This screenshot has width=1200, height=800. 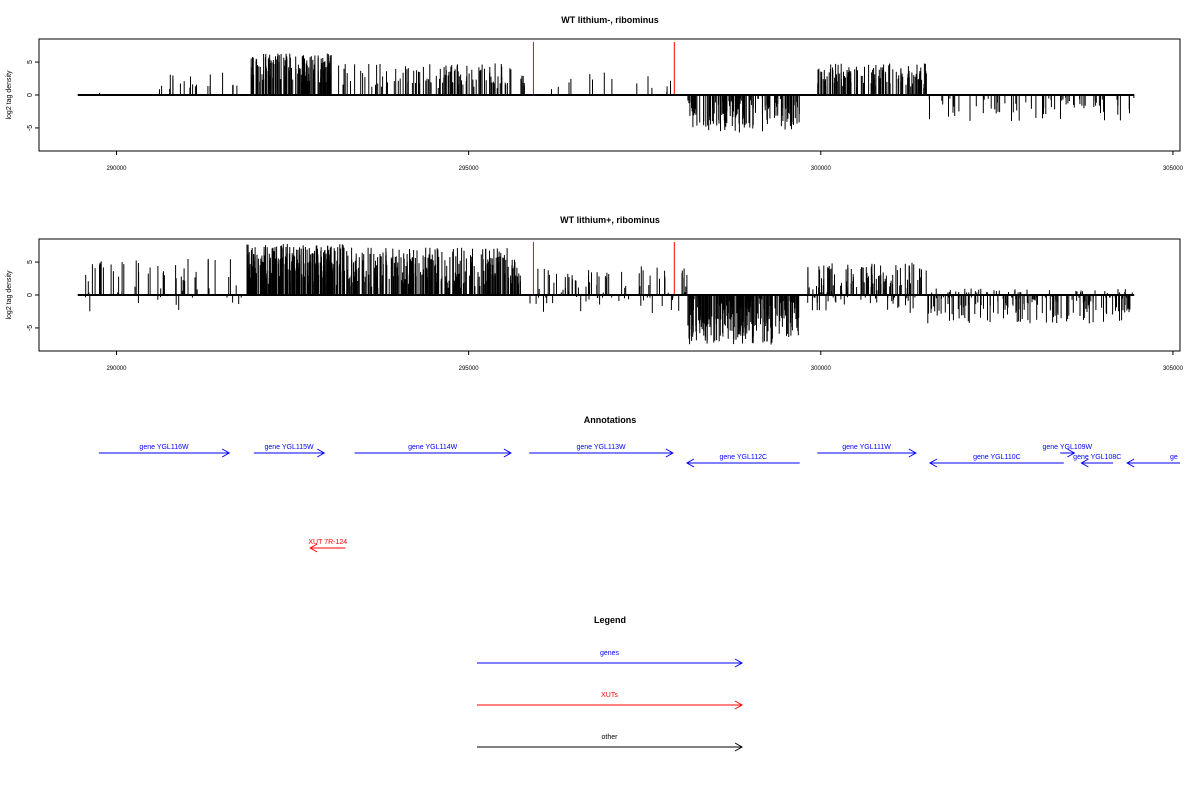 I want to click on feature-label: gene YGL115W, so click(x=289, y=447).